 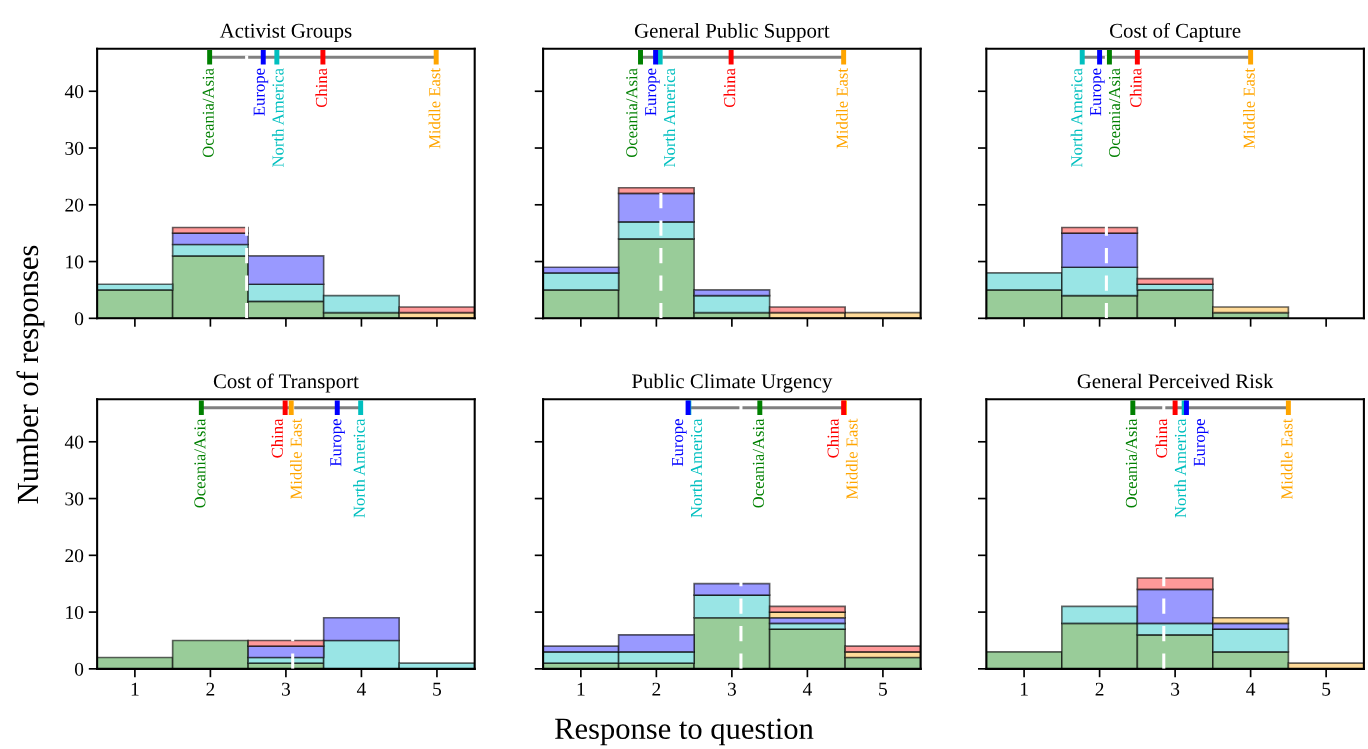 I want to click on x-axis-title: Response to question, so click(x=684, y=732).